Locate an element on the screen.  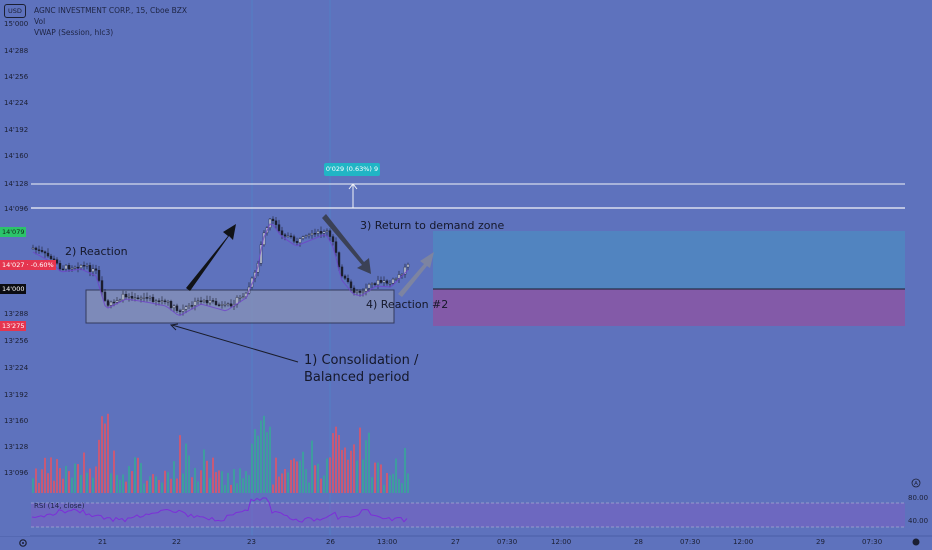
time-tick: 12:00 is located at coordinates (743, 542).